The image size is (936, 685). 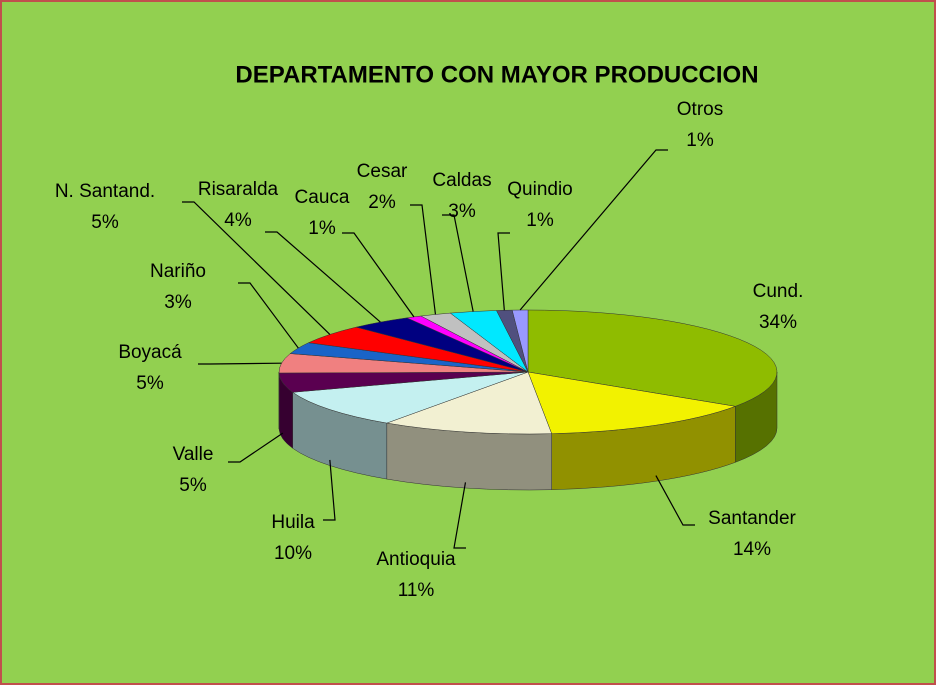 I want to click on slice-label: Antioquia, so click(x=416, y=559).